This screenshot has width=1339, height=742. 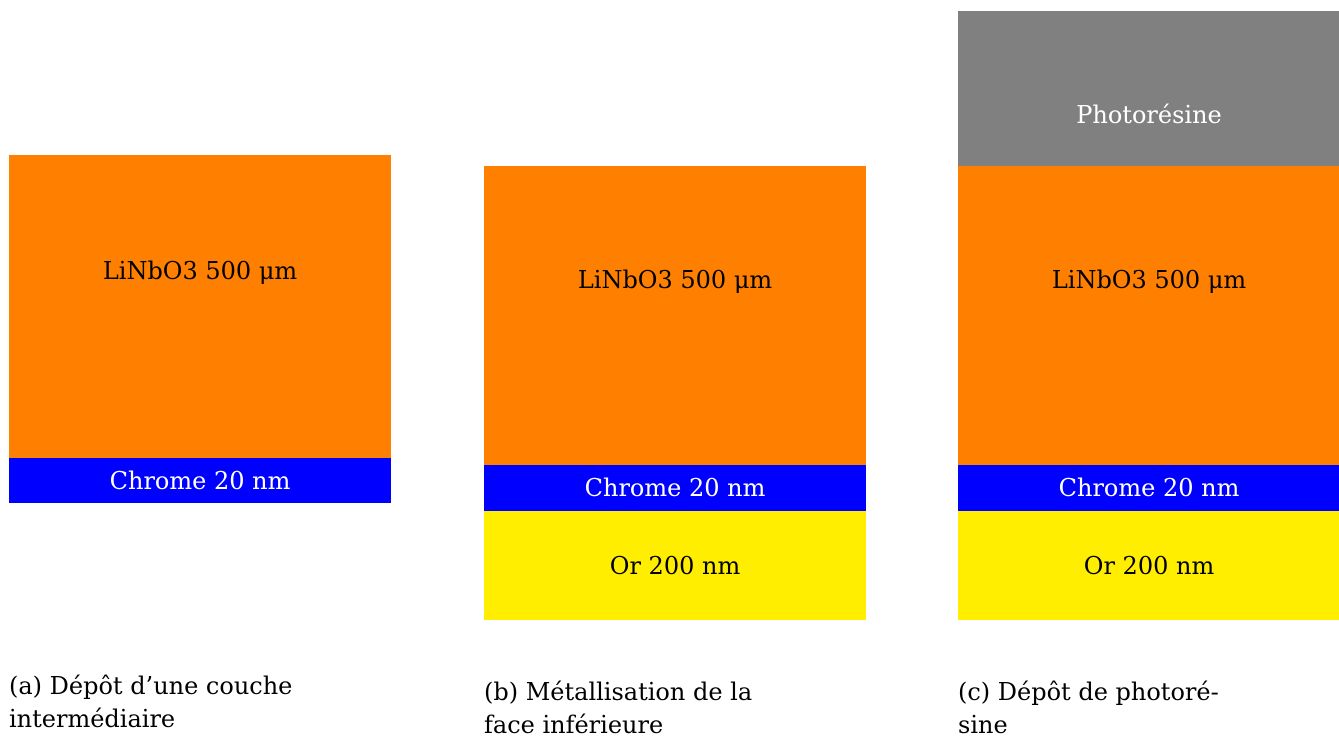 What do you see at coordinates (151, 686) in the screenshot?
I see `caption-line: (a) Dépôt d’une couche` at bounding box center [151, 686].